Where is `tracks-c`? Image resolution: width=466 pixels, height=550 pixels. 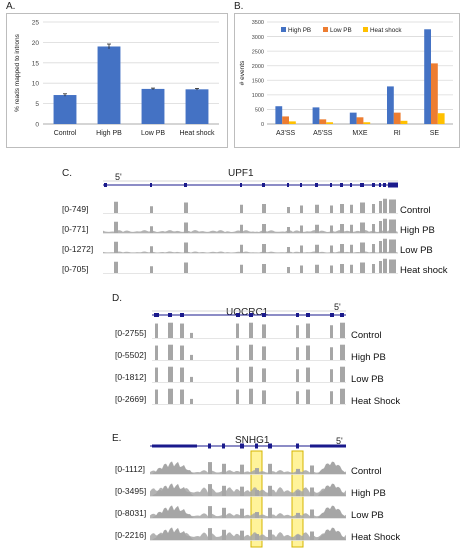
tracks-c is located at coordinates (250, 227).